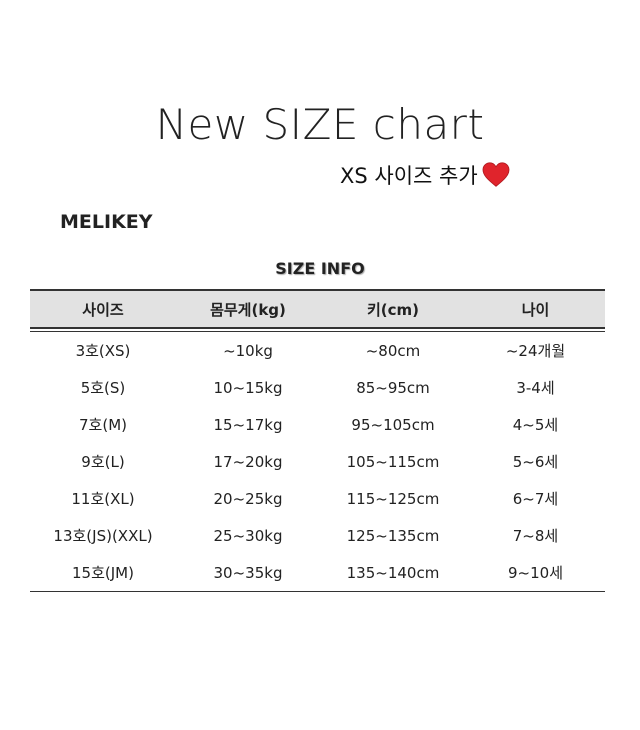  What do you see at coordinates (317, 498) in the screenshot?
I see `table-row: 11호(XL) 20~25kg 115~125cm 6~7세` at bounding box center [317, 498].